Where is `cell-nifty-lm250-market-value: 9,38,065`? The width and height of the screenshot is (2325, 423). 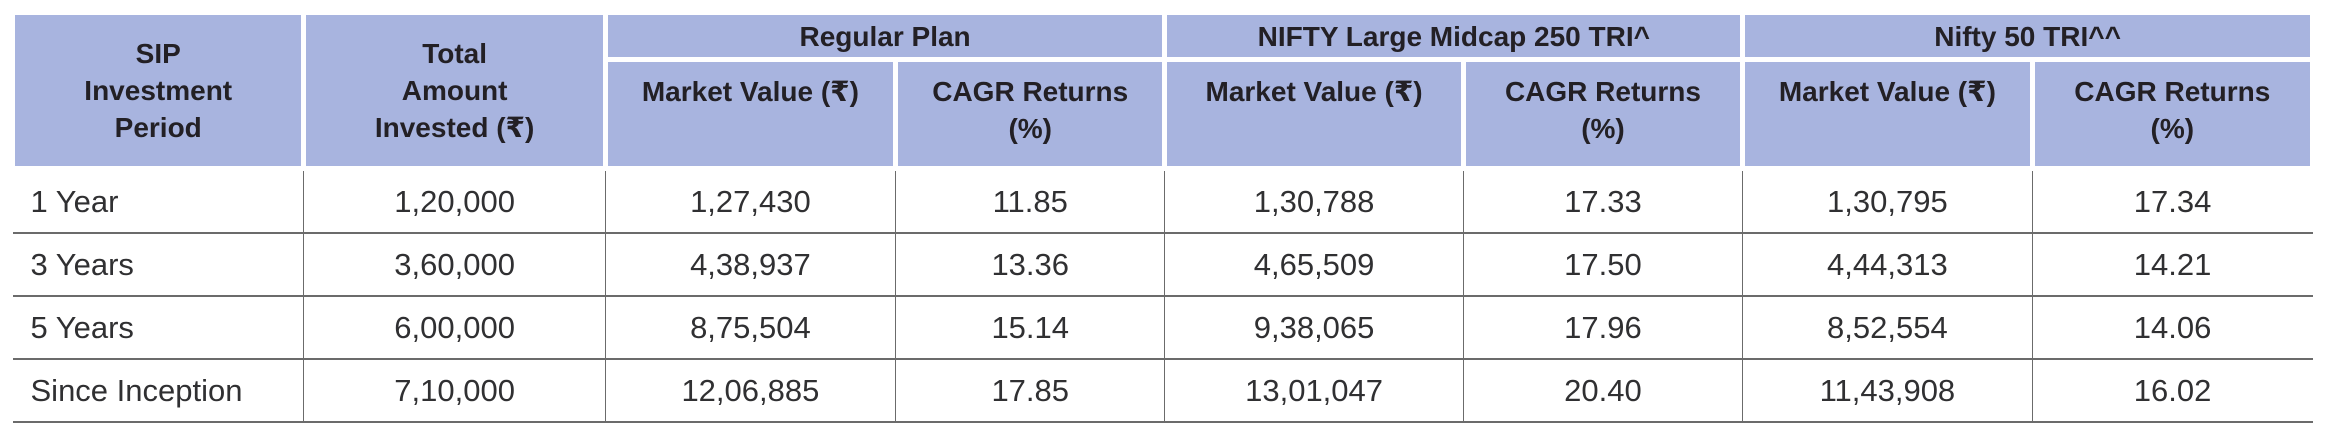 cell-nifty-lm250-market-value: 9,38,065 is located at coordinates (1314, 328).